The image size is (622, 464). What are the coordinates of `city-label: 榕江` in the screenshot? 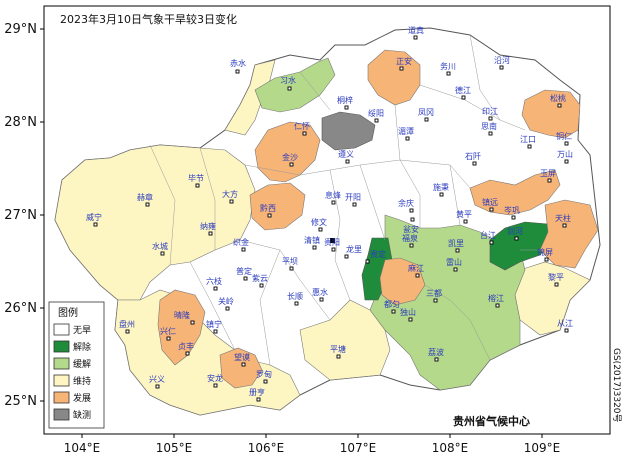 It's located at (496, 298).